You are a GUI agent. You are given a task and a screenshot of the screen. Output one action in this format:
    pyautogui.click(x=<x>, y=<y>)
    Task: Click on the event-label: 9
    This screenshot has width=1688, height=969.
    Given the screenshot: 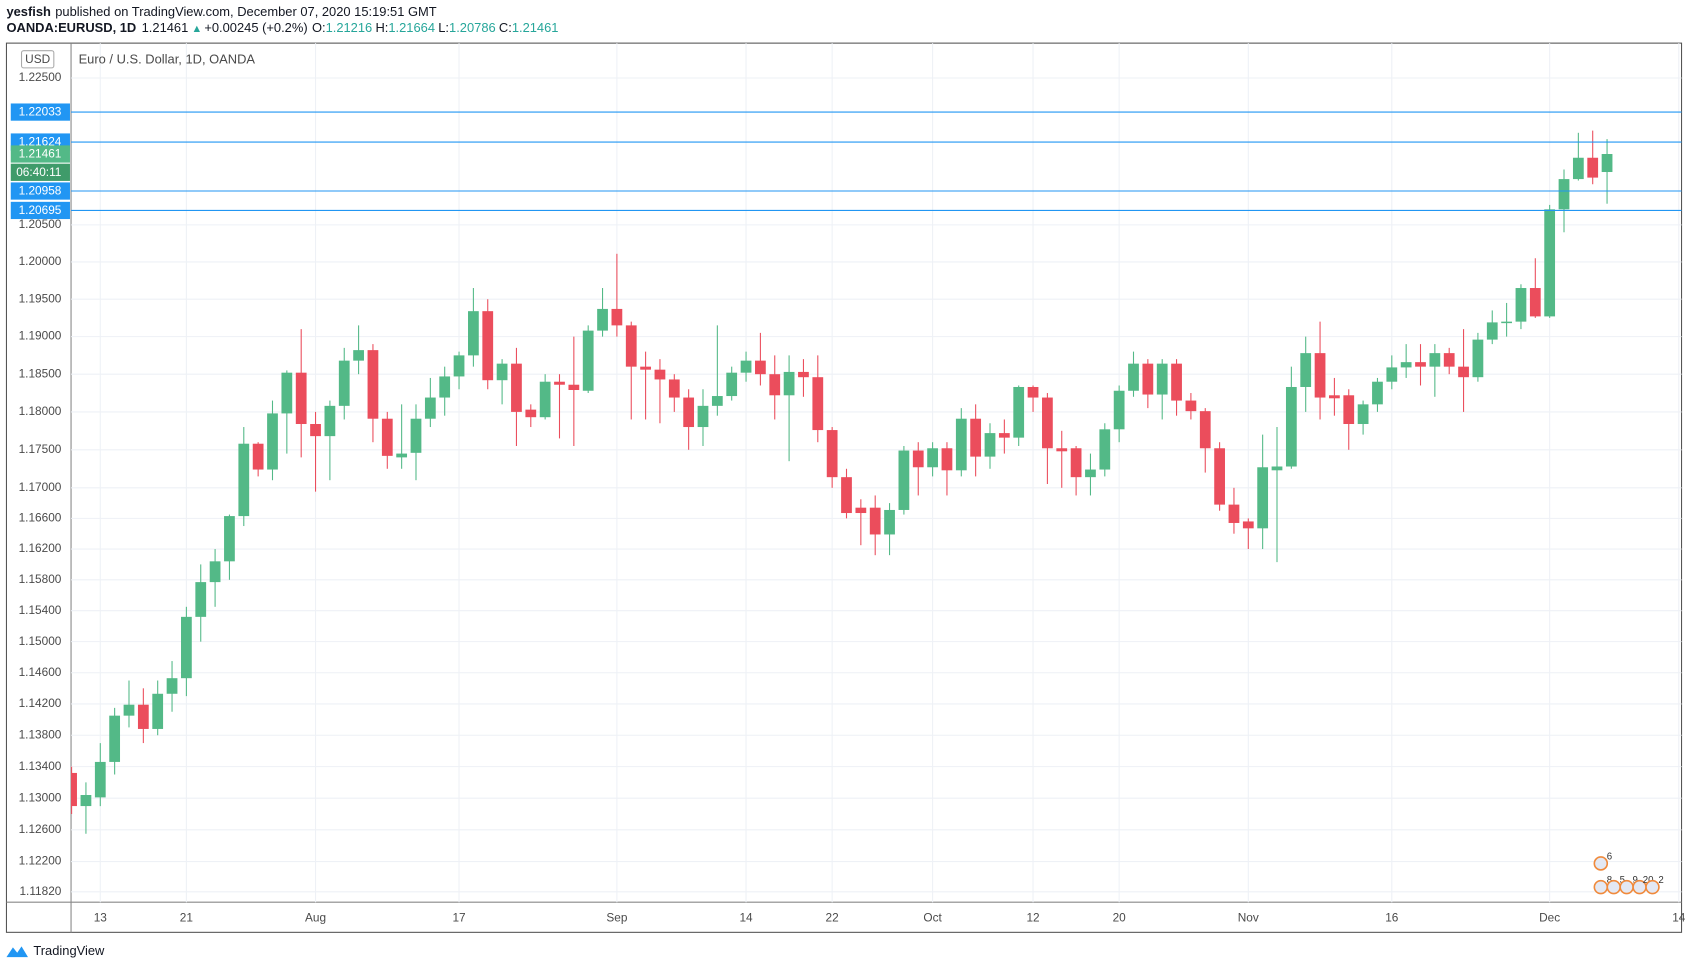 What is the action you would take?
    pyautogui.click(x=1635, y=880)
    